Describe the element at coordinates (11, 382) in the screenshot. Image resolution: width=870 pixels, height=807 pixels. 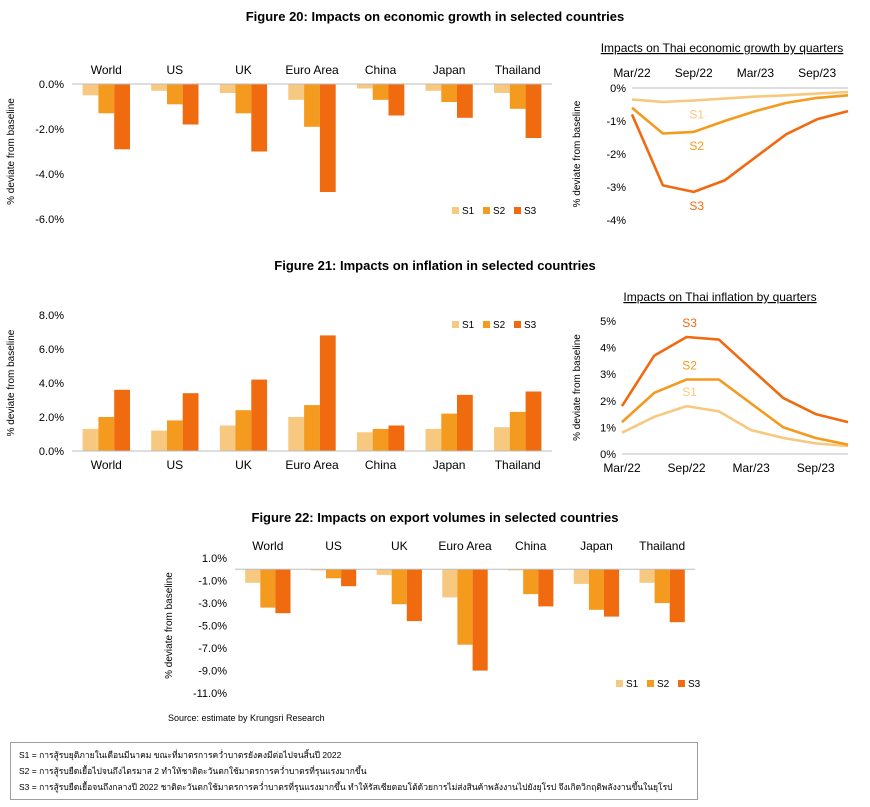
I see `inflation-y-axis-label: % deviate from baseline` at that location.